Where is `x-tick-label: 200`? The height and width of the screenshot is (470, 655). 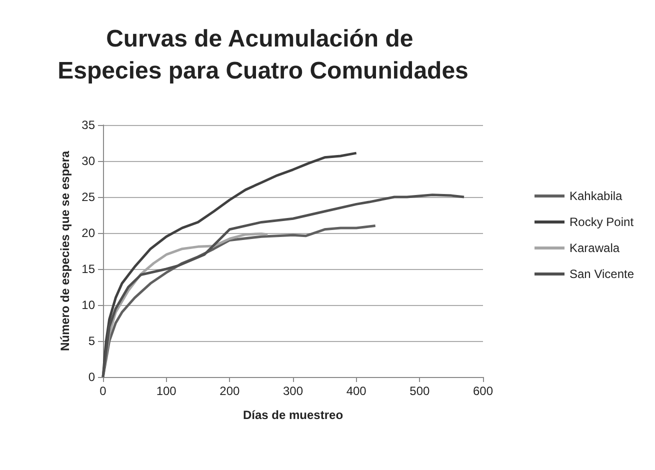 x-tick-label: 200 is located at coordinates (230, 391).